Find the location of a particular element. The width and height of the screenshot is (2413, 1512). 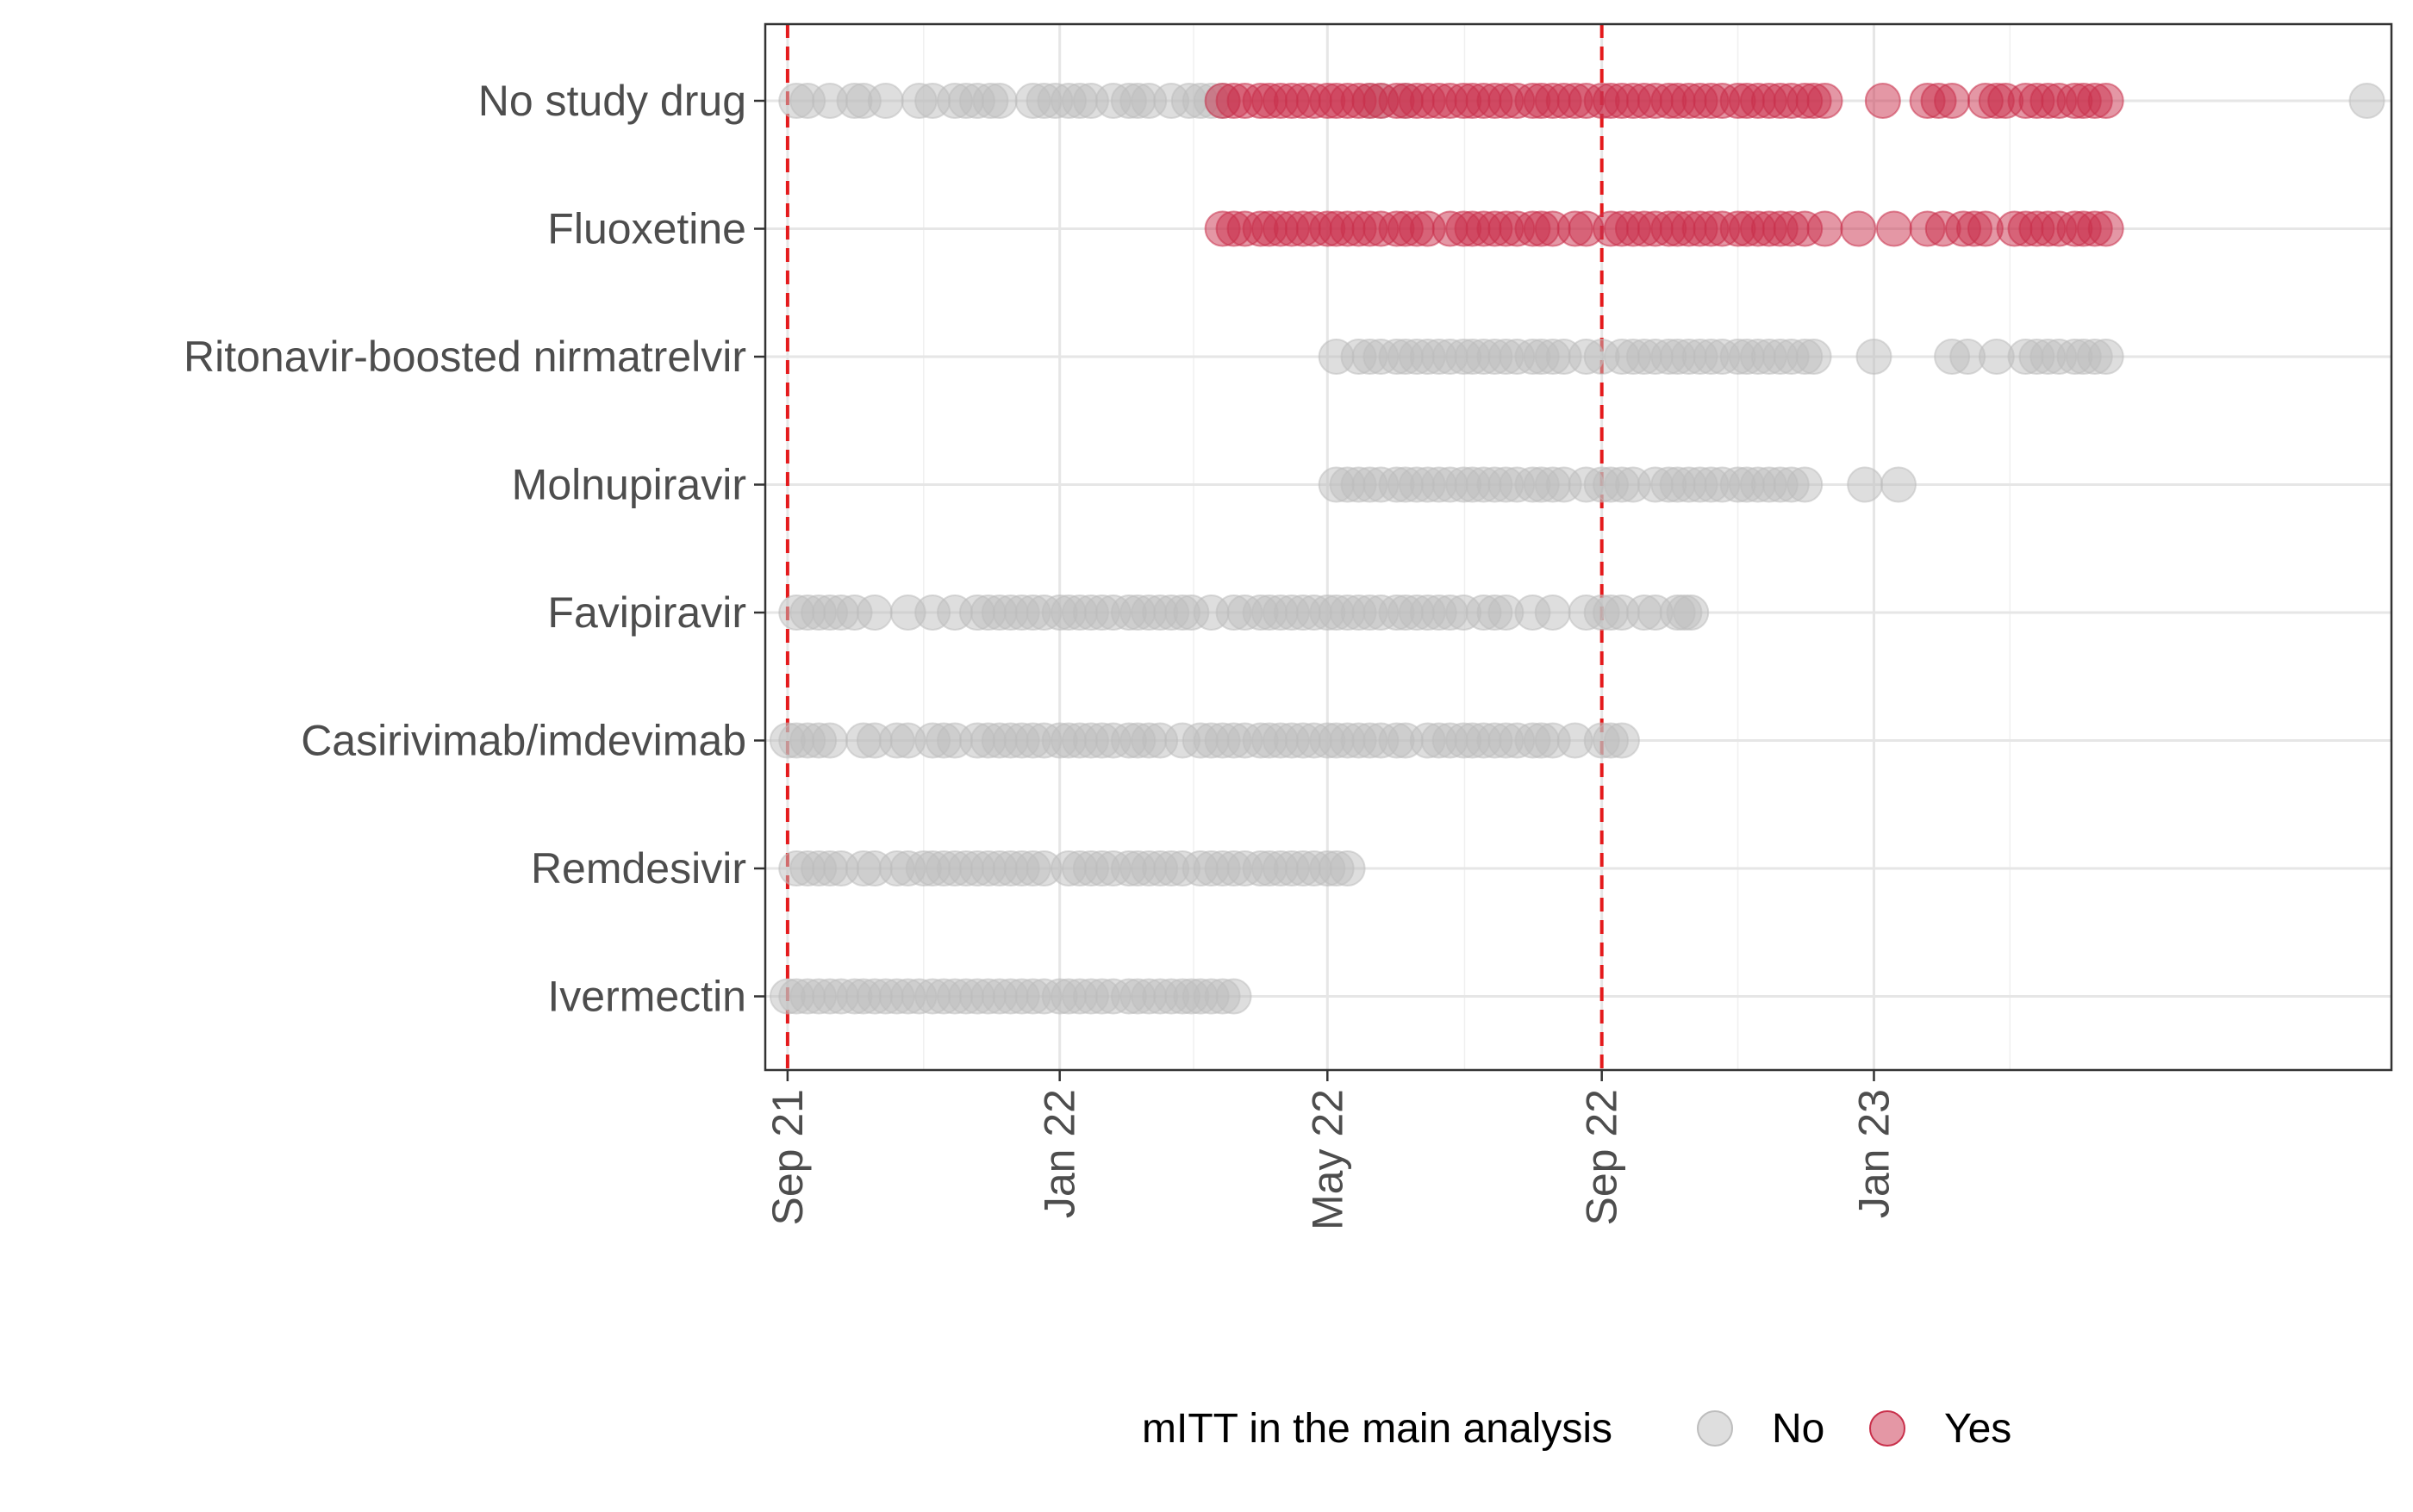

y-tick-label: Ivermectin is located at coordinates (646, 997).